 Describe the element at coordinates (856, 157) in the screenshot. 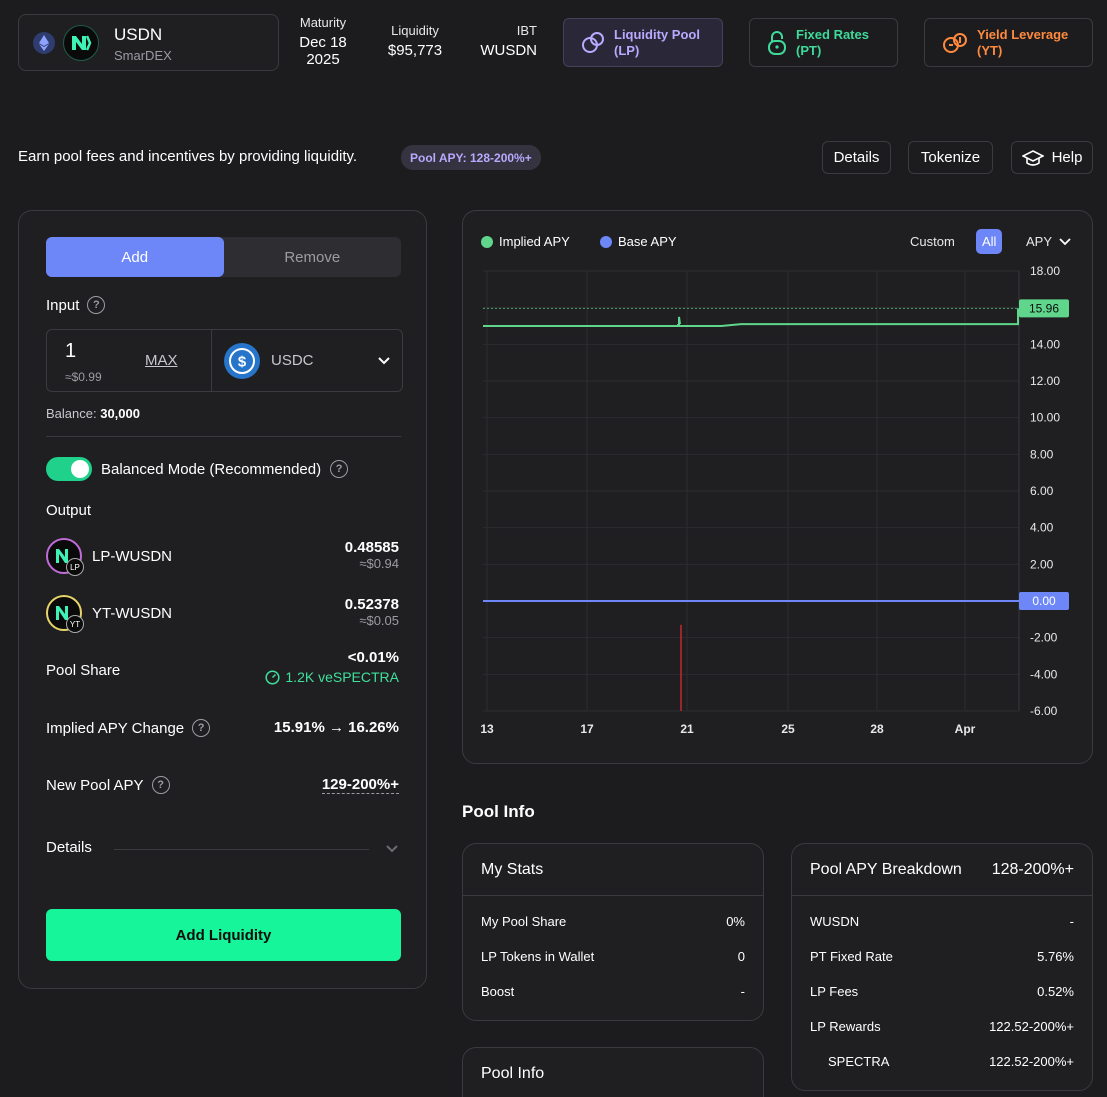

I see `details-button: Details` at that location.